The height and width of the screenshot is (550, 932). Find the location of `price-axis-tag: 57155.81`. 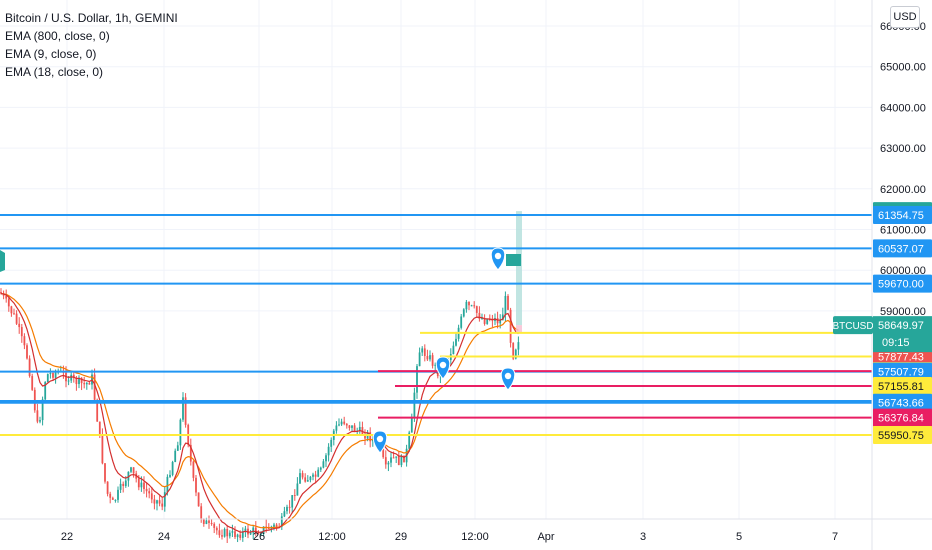

price-axis-tag: 57155.81 is located at coordinates (902, 385).